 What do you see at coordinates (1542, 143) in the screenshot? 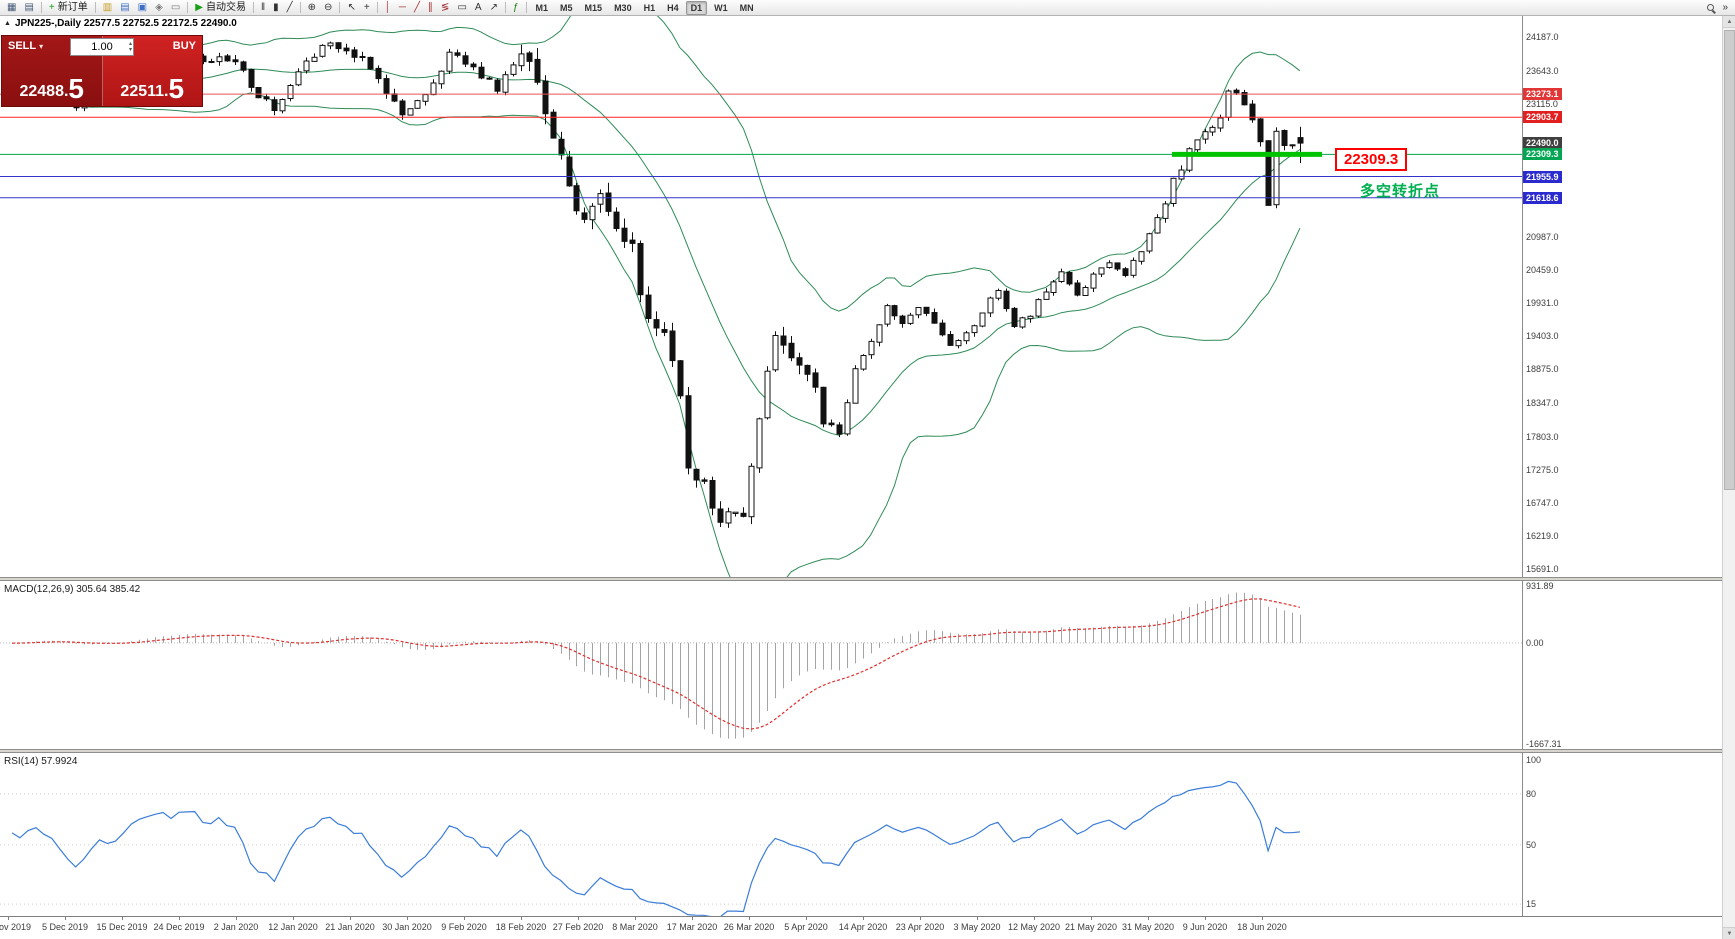
I see `price-tag: 22490.0` at bounding box center [1542, 143].